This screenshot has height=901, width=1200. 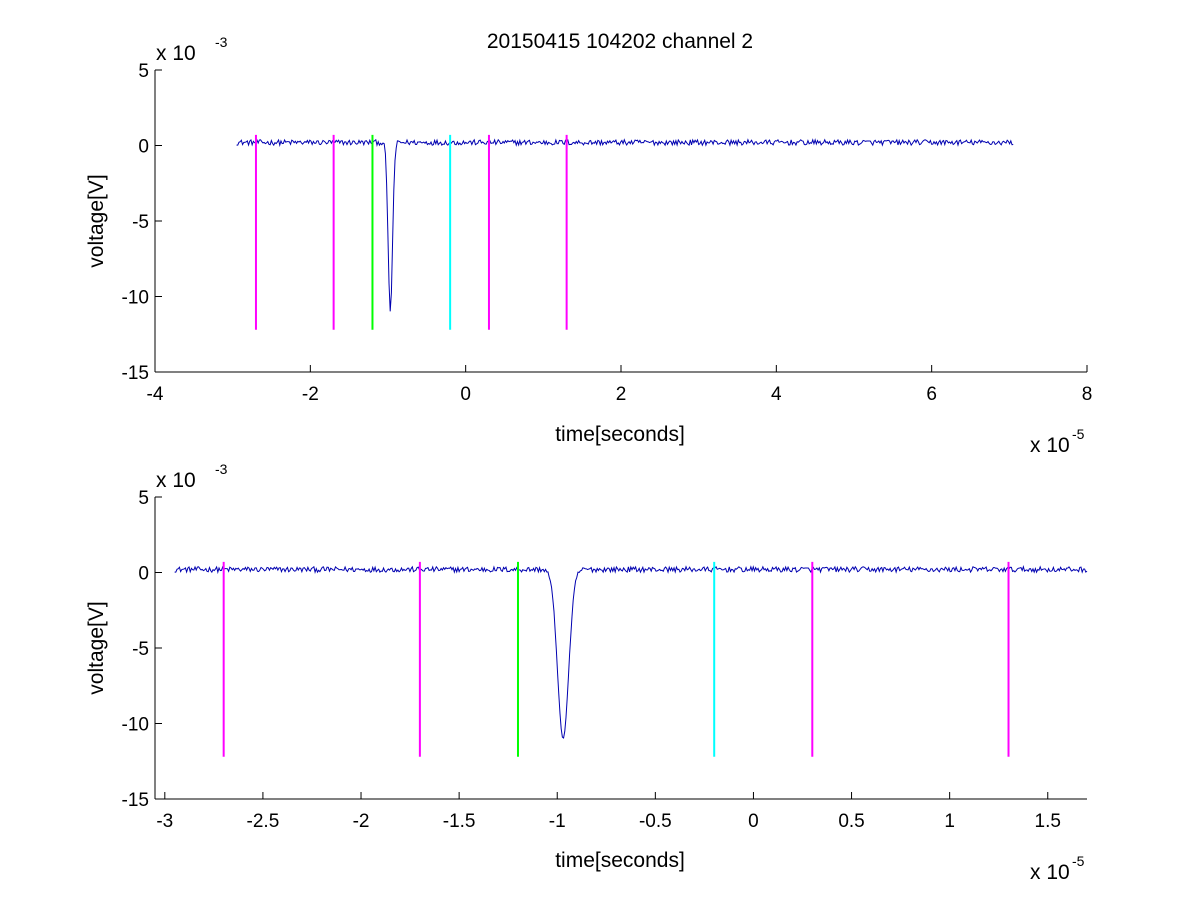 What do you see at coordinates (655, 821) in the screenshot?
I see `x-tick-label: -0.5` at bounding box center [655, 821].